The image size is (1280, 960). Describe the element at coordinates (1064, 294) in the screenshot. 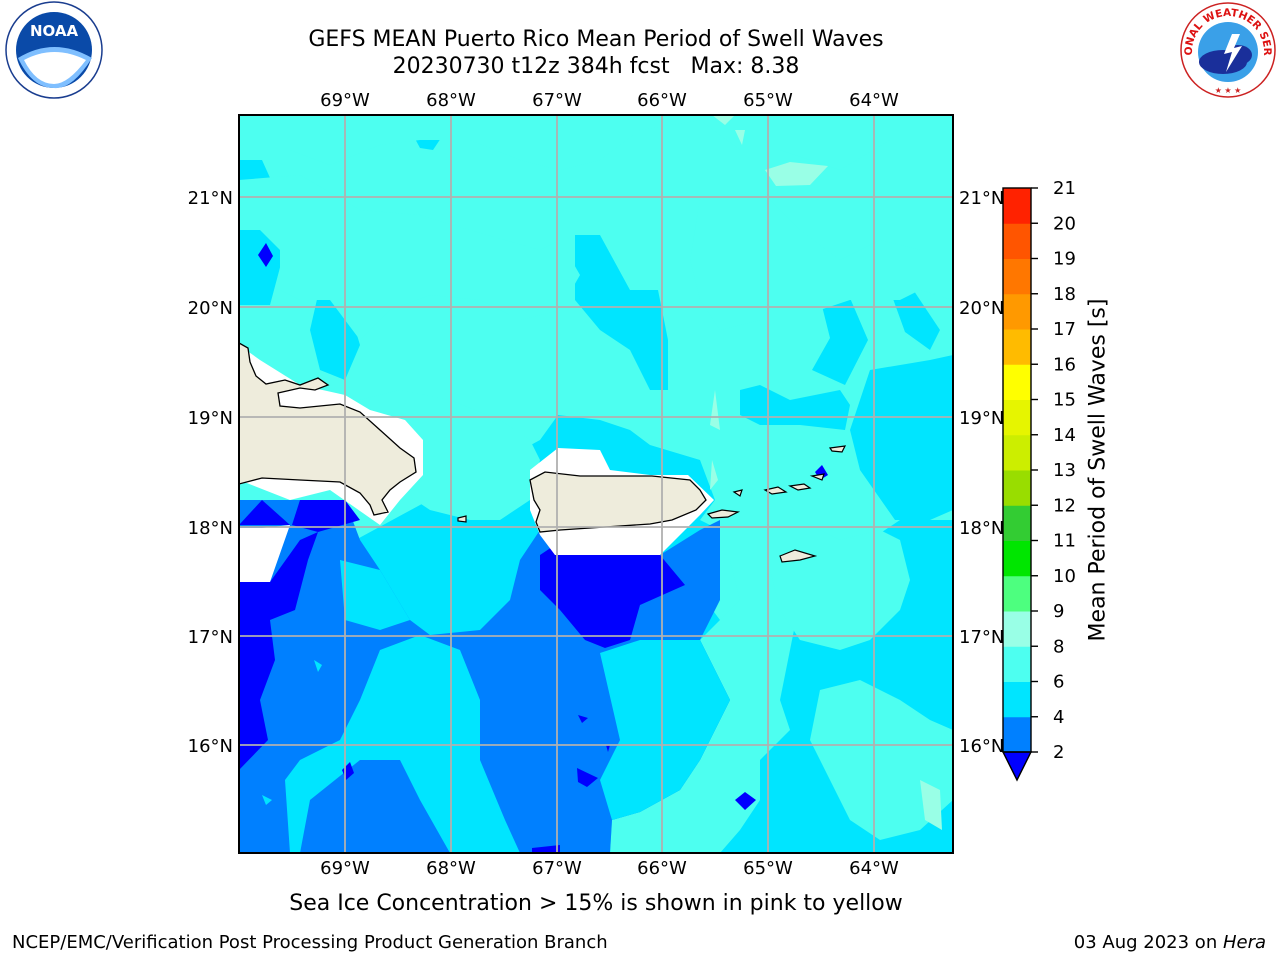

I see `colorbar-tick-label: 18` at that location.